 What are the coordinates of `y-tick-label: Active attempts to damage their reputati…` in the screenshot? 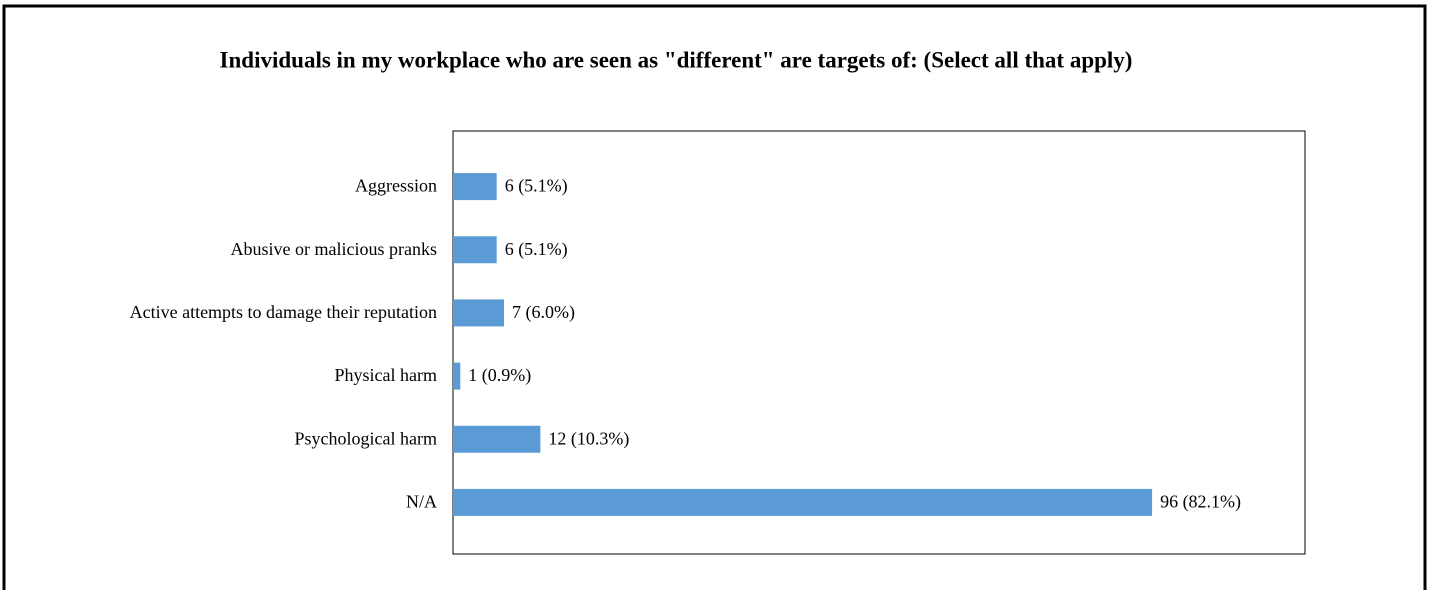 It's located at (283, 312).